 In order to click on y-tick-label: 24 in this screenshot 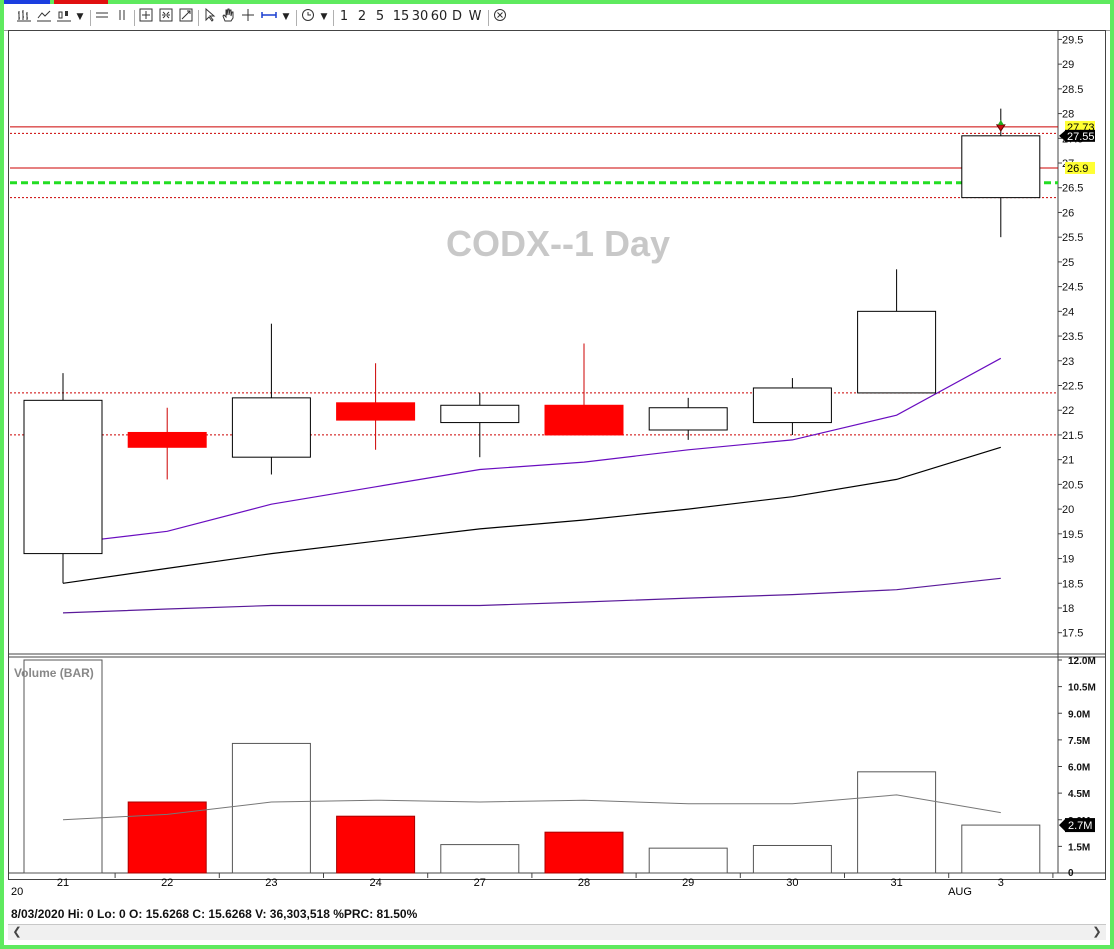, I will do `click(1068, 312)`.